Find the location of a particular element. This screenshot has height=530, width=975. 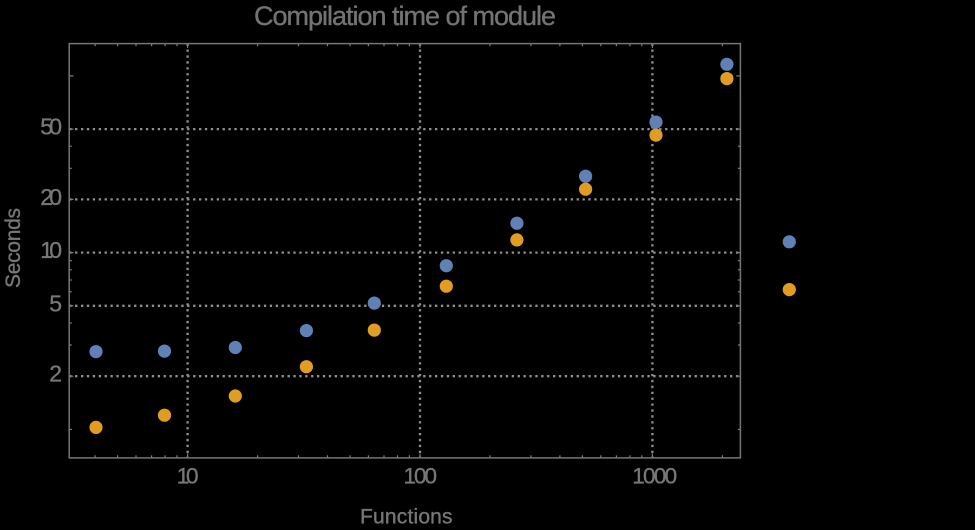

svg-text: 100 is located at coordinates (421, 475).